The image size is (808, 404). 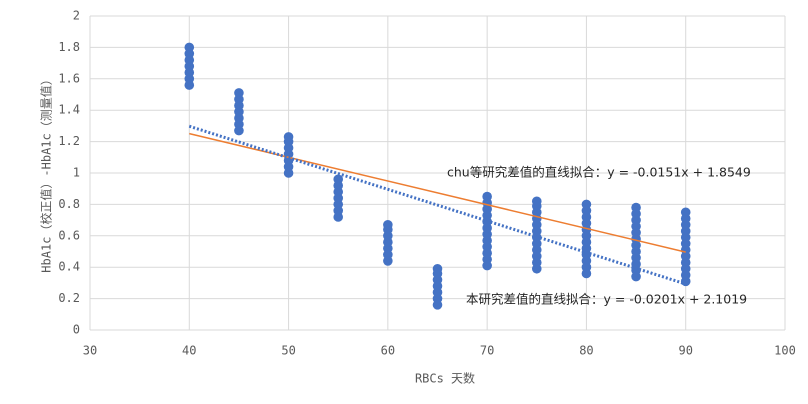 I want to click on y-tick-label: 1.4, so click(x=69, y=110).